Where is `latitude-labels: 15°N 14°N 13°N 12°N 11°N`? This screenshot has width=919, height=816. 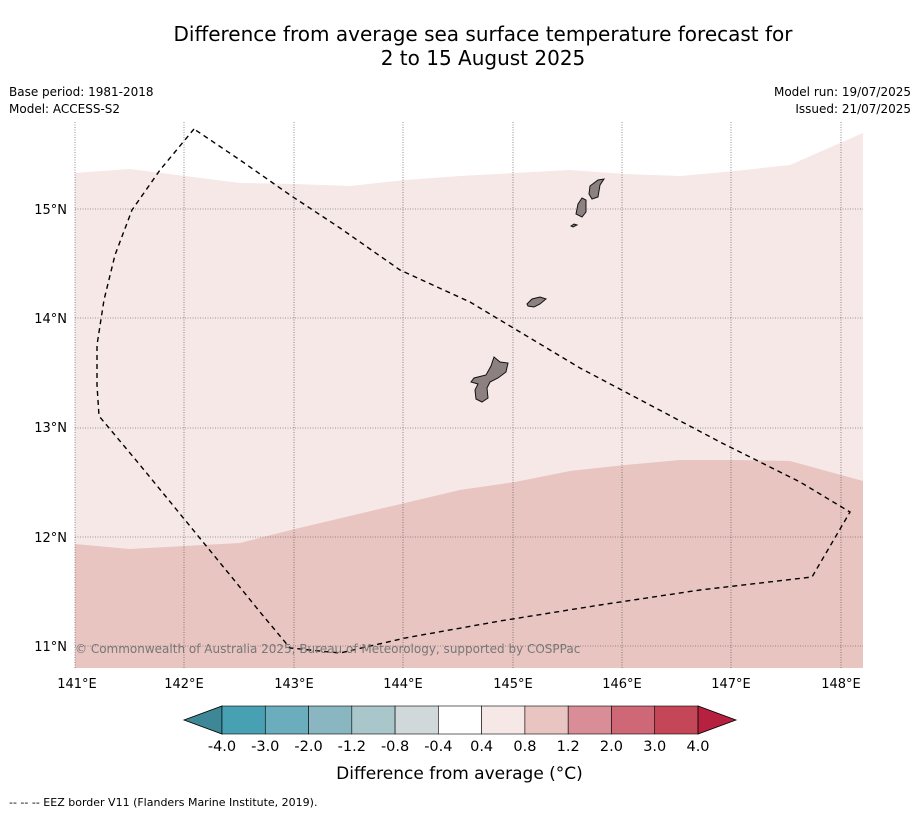 latitude-labels: 15°N 14°N 13°N 12°N 11°N is located at coordinates (50, 429).